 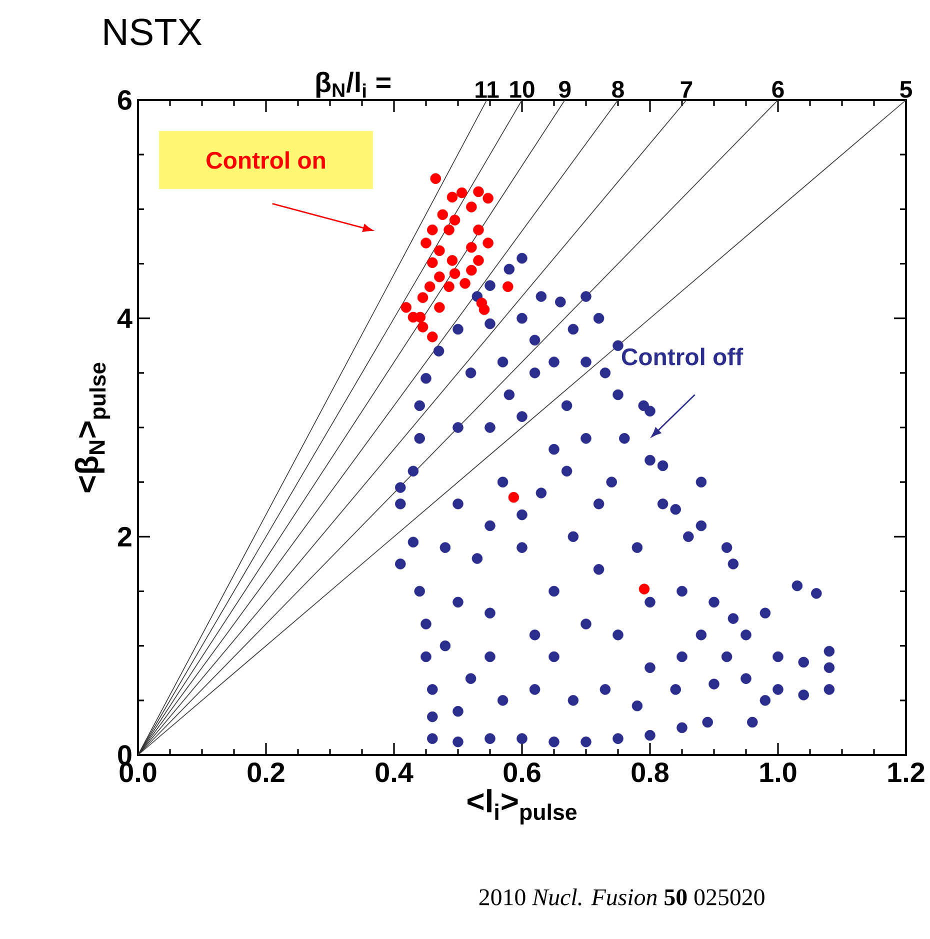 I want to click on x-tick-label: 0.0, so click(x=138, y=772).